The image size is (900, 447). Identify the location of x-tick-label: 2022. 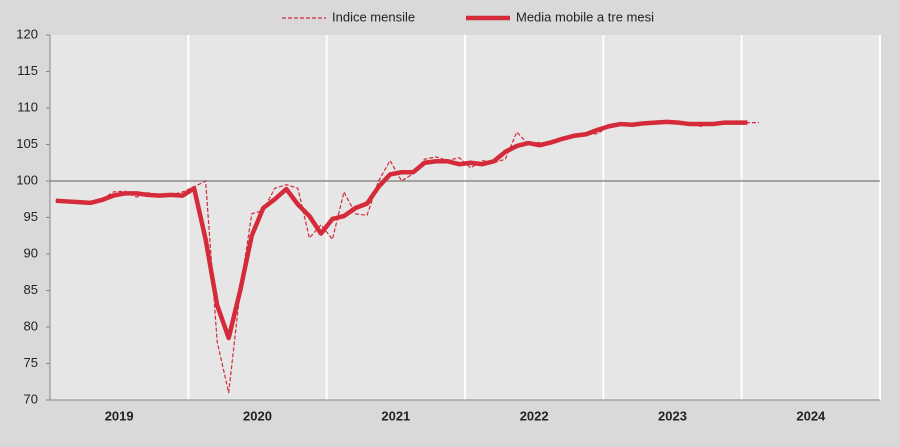
(534, 415).